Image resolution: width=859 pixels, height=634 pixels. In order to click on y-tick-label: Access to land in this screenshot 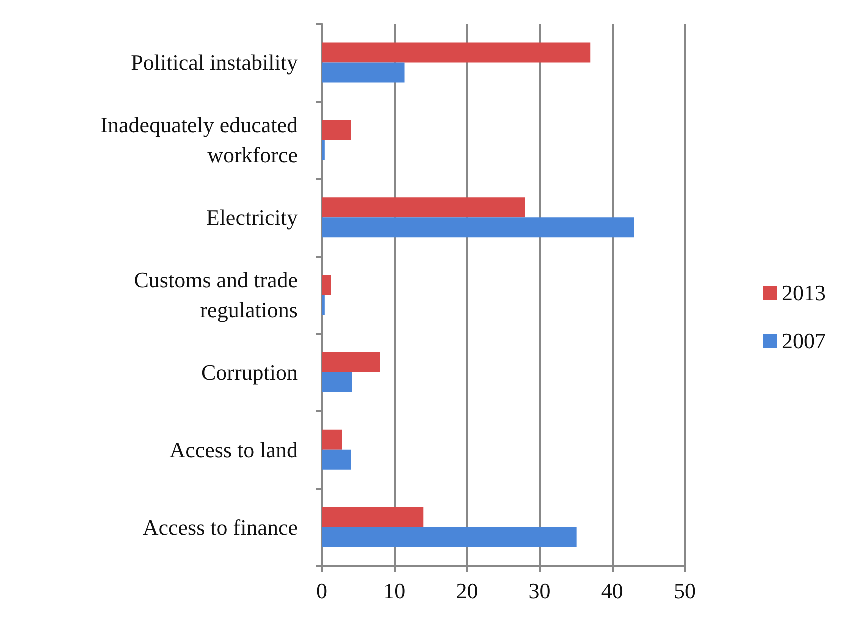, I will do `click(234, 449)`.